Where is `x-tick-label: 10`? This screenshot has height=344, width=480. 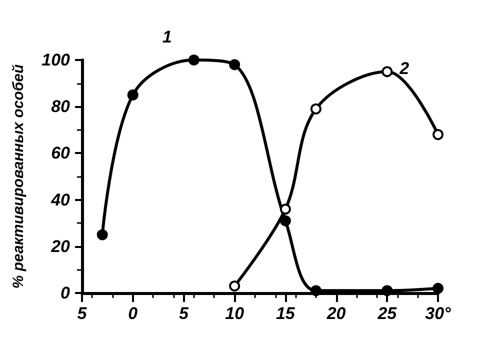 x-tick-label: 10 is located at coordinates (235, 313).